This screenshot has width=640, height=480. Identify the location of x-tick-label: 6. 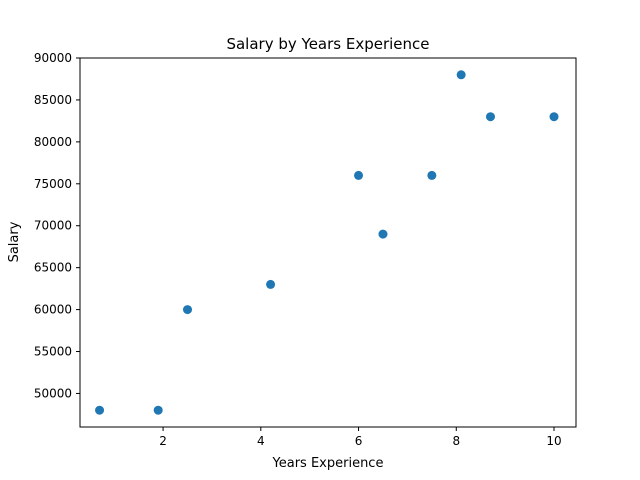
(359, 441).